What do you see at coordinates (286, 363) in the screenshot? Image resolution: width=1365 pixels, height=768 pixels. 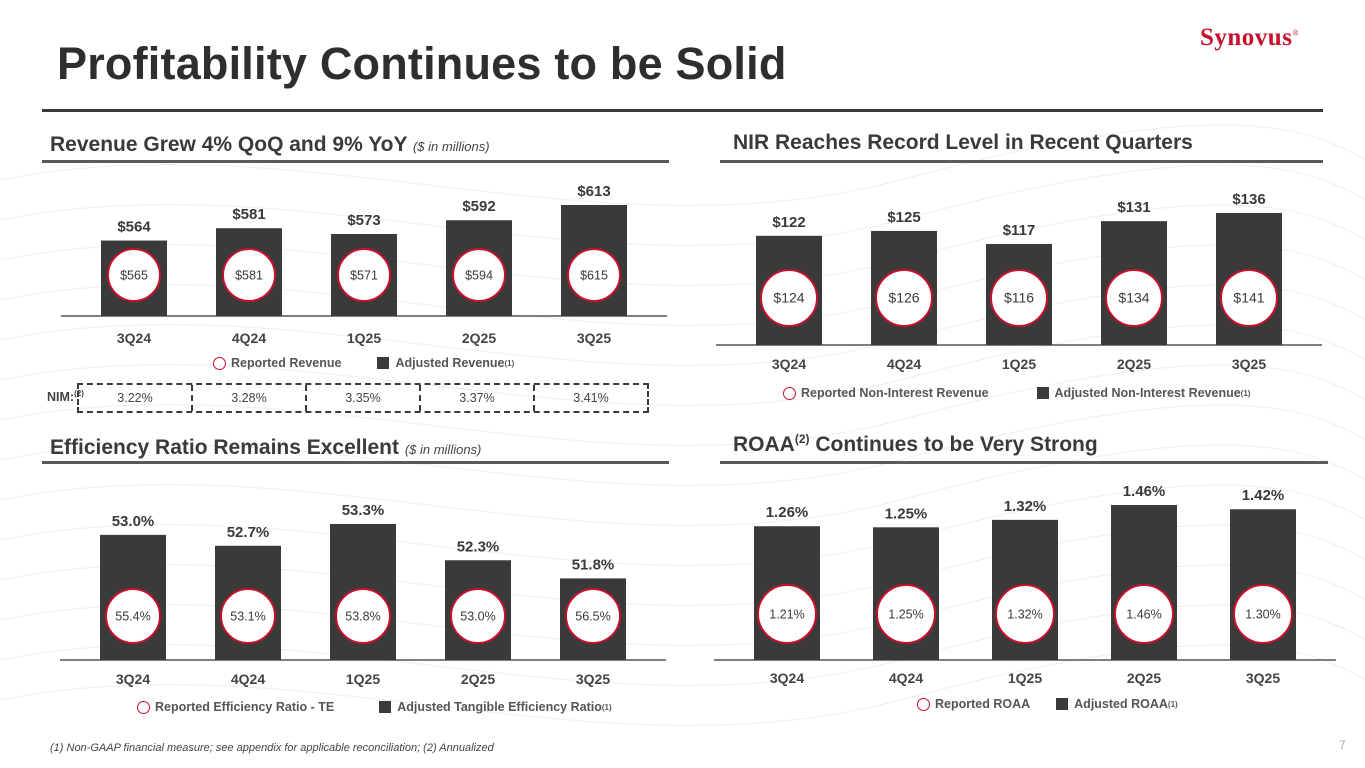 I see `legend-reported-revenue: Reported Revenue` at bounding box center [286, 363].